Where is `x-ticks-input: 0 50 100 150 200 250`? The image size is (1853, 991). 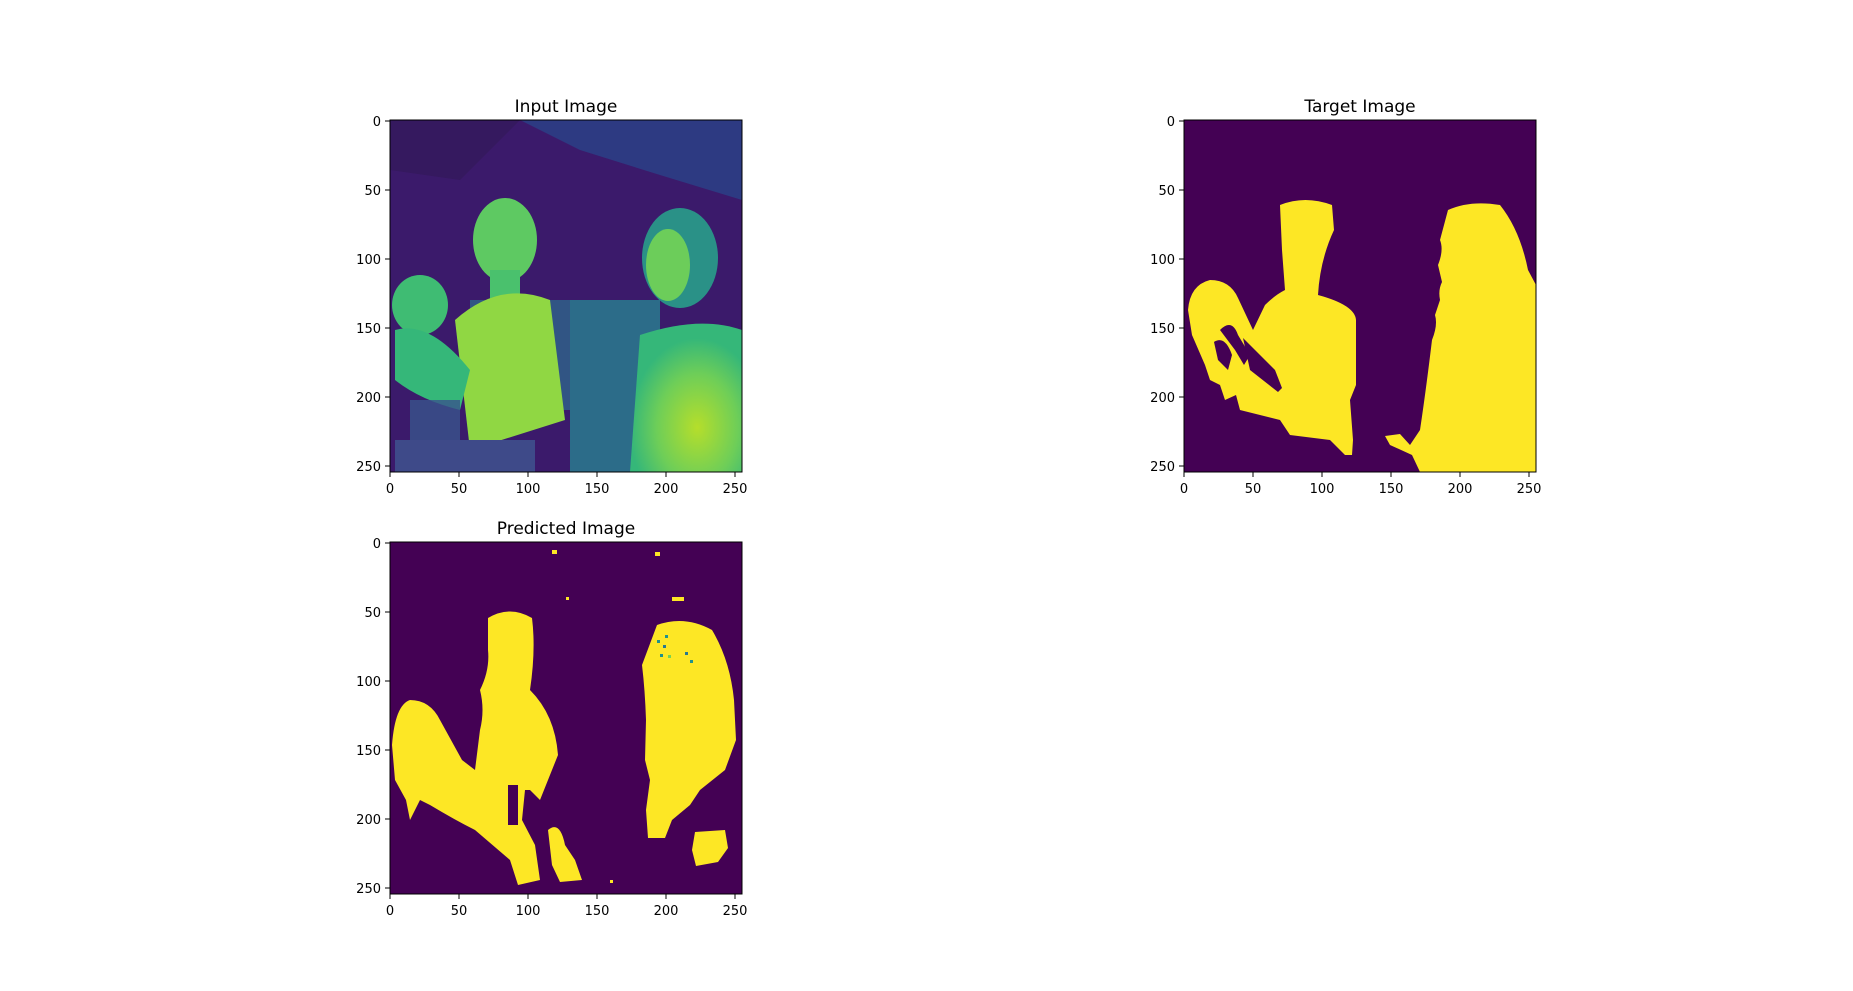
x-ticks-input: 0 50 100 150 200 250 is located at coordinates (567, 484).